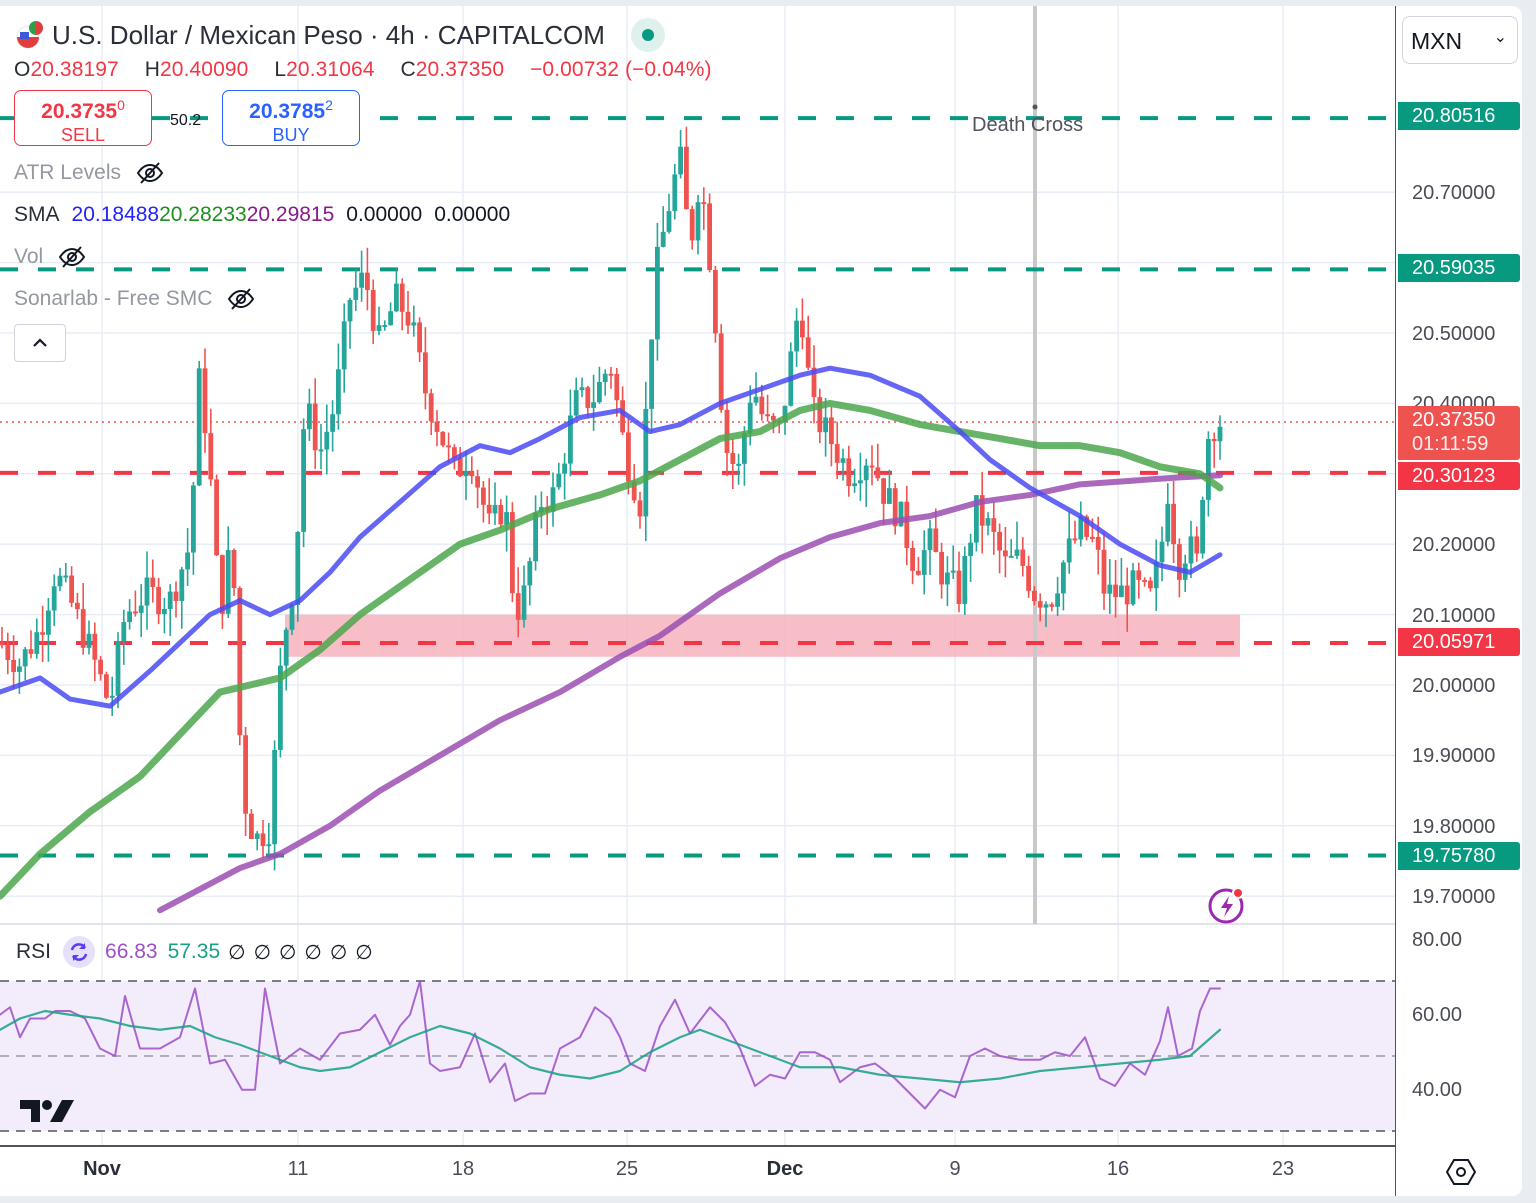 The height and width of the screenshot is (1203, 1536). I want to click on resistance-label-2: 20.59035, so click(1459, 268).